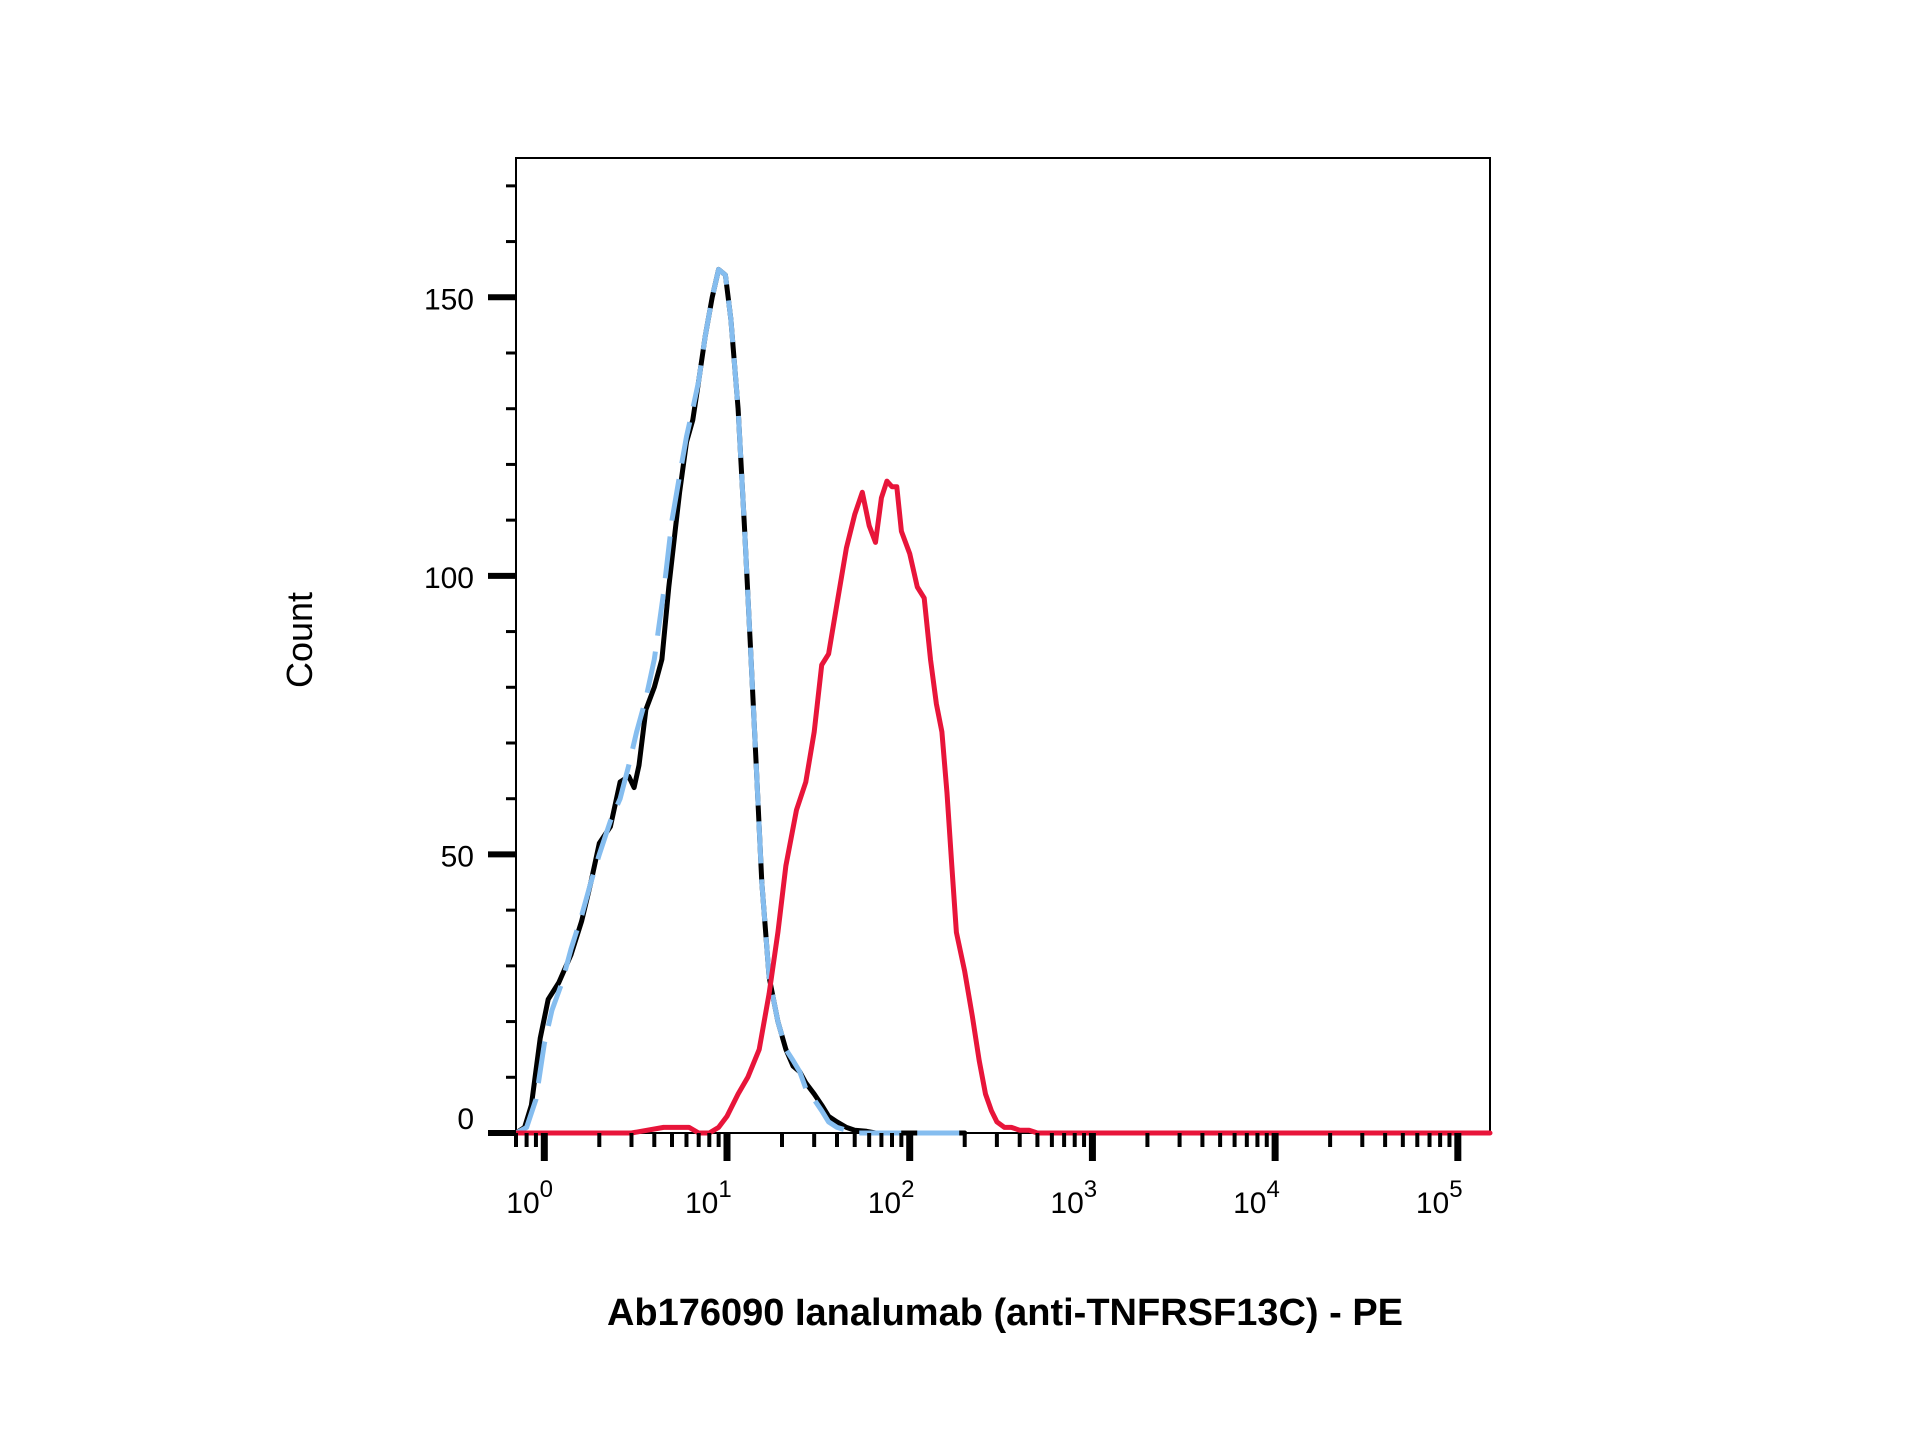 The image size is (1920, 1440). I want to click on y-tick-label: 150, so click(449, 299).